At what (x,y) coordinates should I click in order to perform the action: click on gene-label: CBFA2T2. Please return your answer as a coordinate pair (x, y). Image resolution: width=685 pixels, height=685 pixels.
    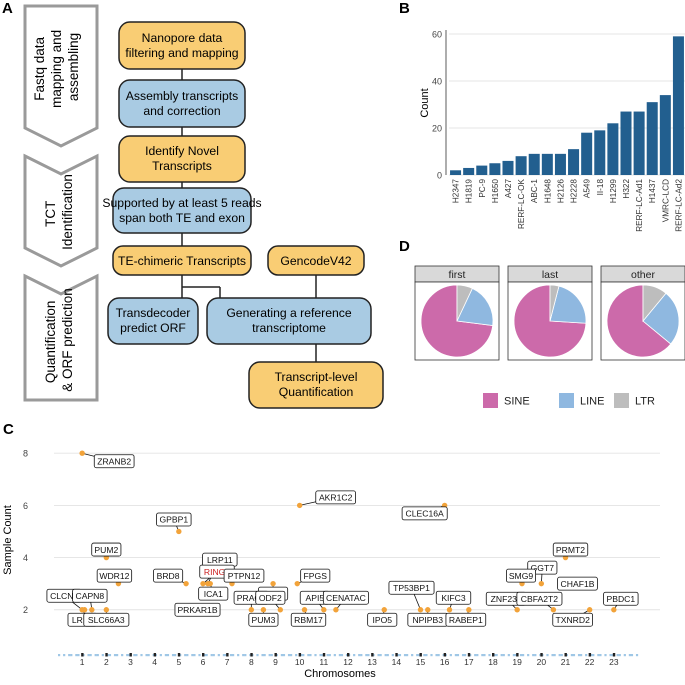
    Looking at the image, I should click on (539, 599).